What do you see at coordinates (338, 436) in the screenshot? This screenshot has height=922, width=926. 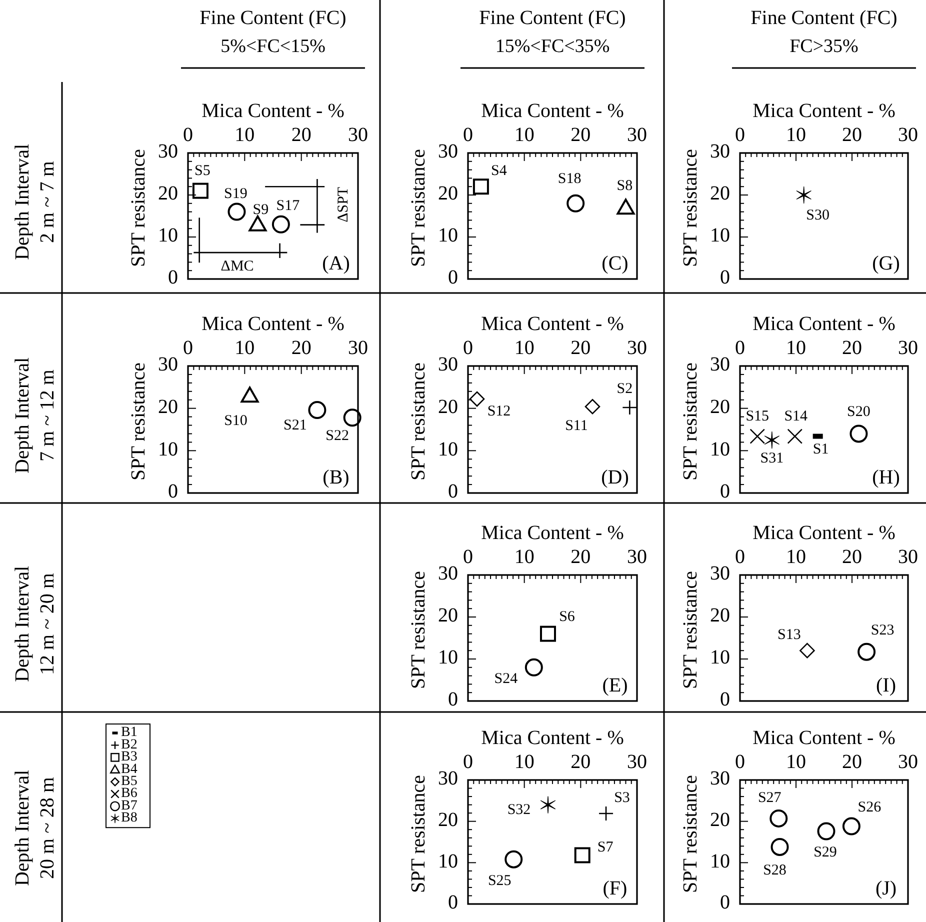 I see `data-label: S22` at bounding box center [338, 436].